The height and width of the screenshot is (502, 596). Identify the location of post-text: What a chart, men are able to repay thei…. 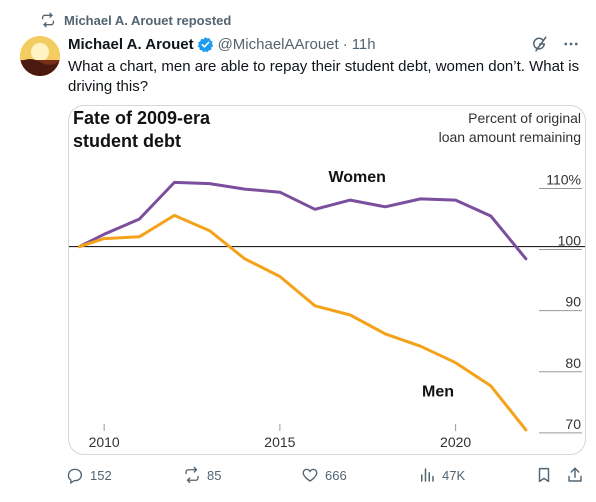
(324, 76).